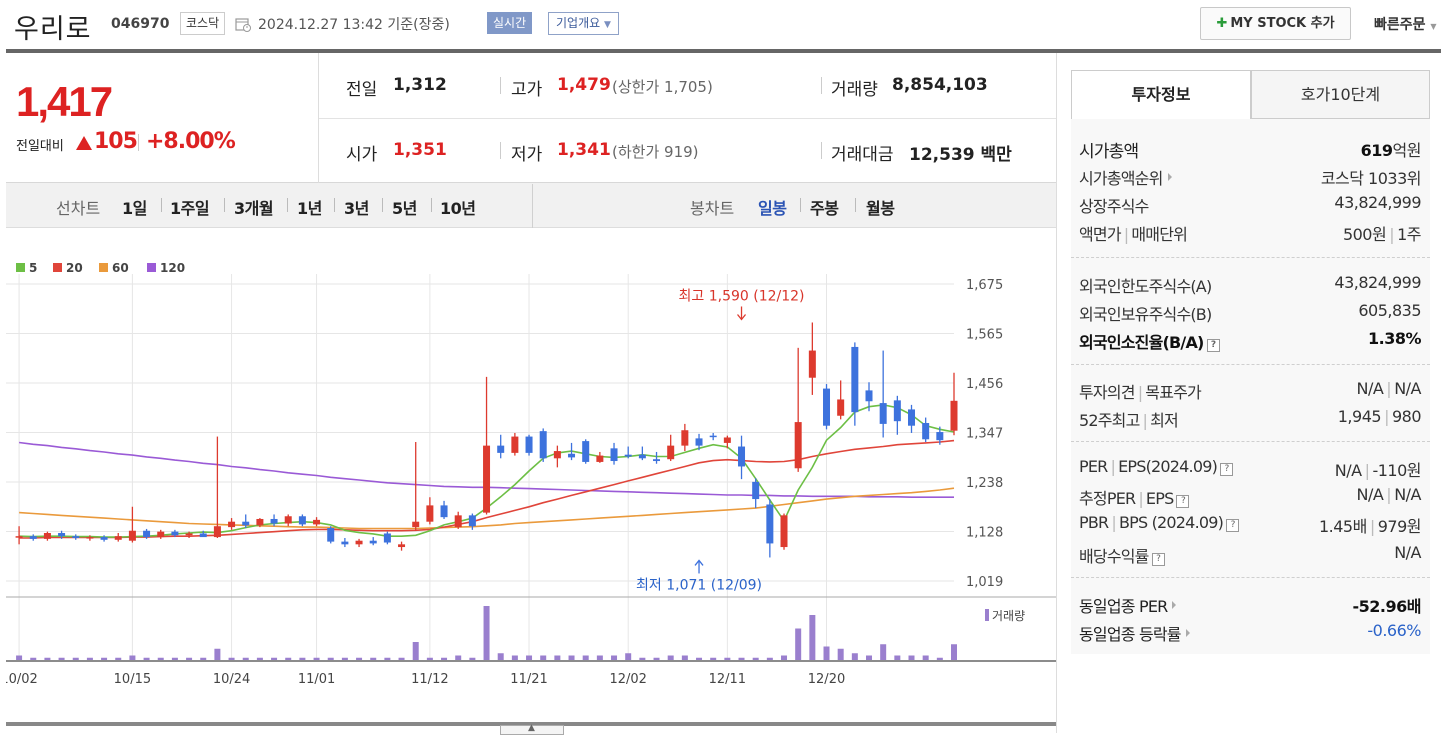 The width and height of the screenshot is (1441, 735). I want to click on candle-weekly: 주봉, so click(824, 208).